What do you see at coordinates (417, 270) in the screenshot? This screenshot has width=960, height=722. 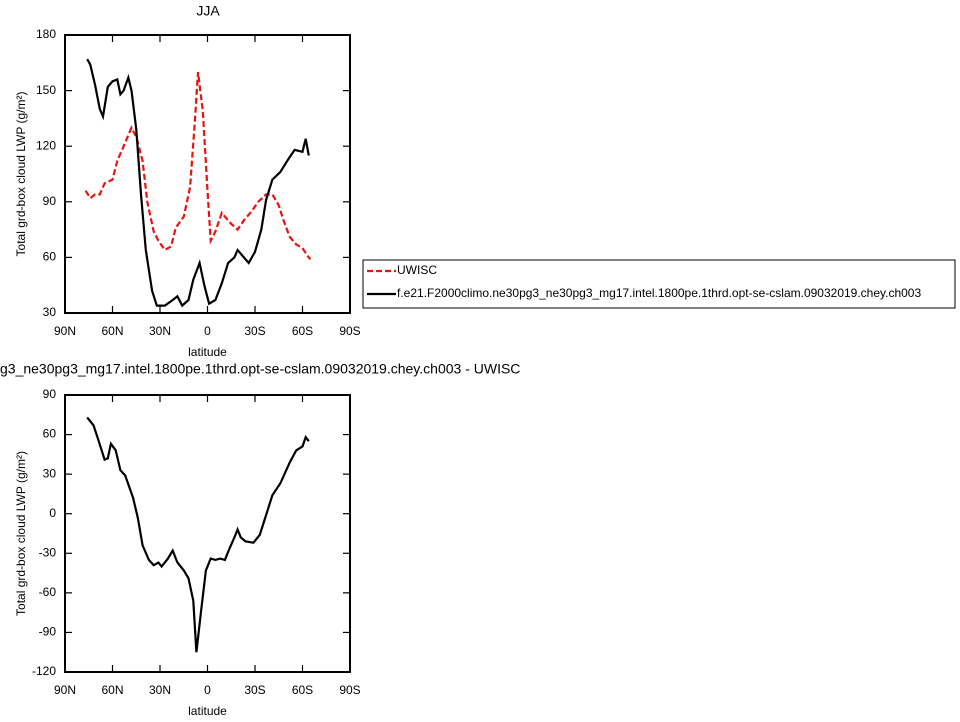 I see `legend-label: UWISC` at bounding box center [417, 270].